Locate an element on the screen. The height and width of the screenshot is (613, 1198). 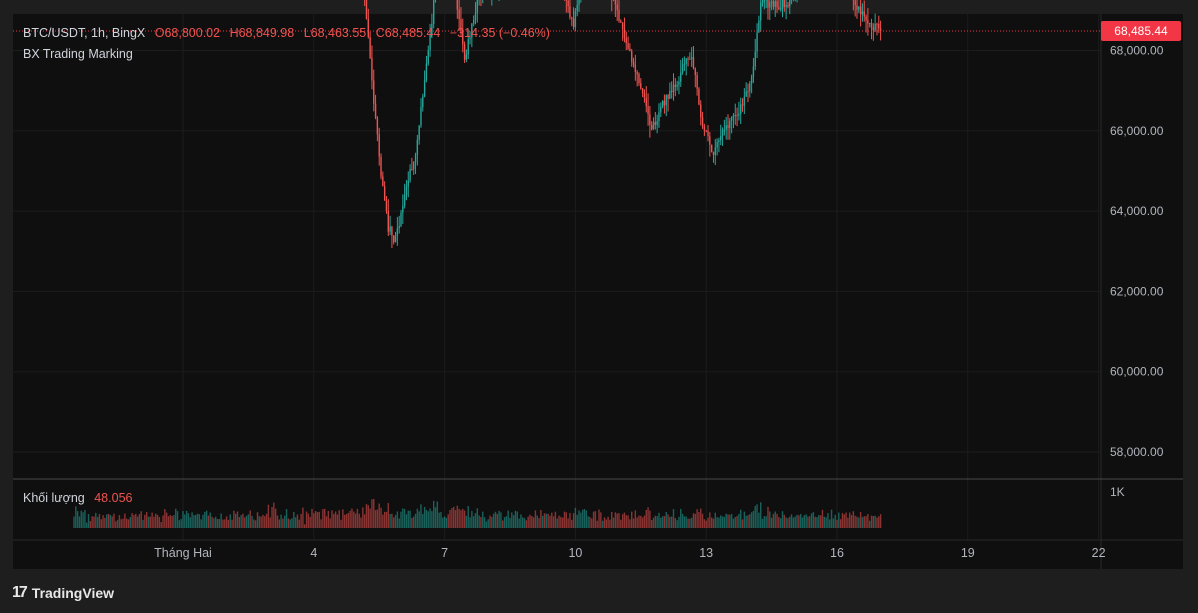
time-axis: Tháng Hai 4 7 10 13 16 19 22 is located at coordinates (629, 553).